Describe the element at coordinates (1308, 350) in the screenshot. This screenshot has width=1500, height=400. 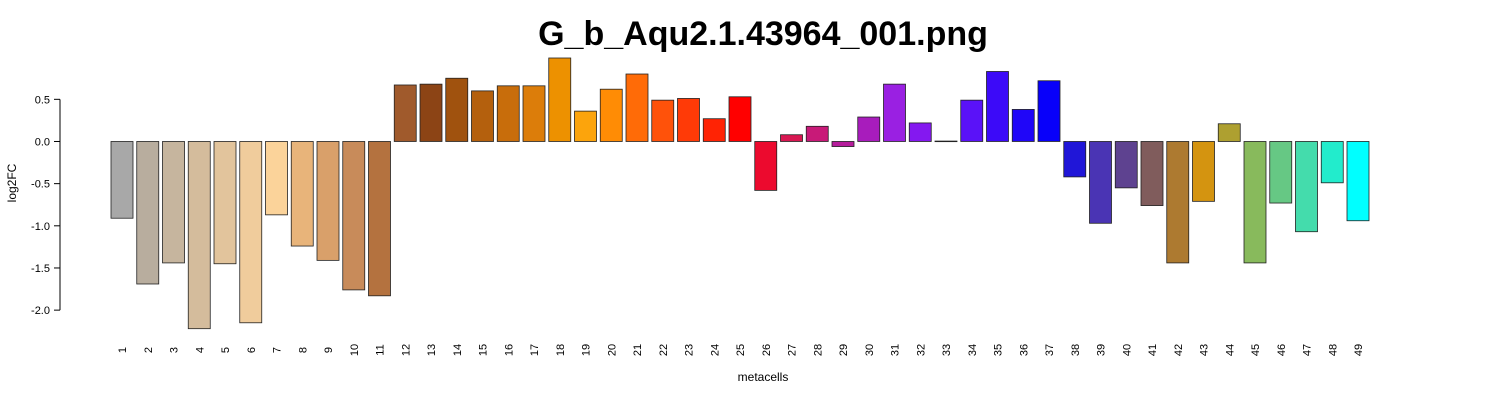
I see `x-tick-label-47: 47` at that location.